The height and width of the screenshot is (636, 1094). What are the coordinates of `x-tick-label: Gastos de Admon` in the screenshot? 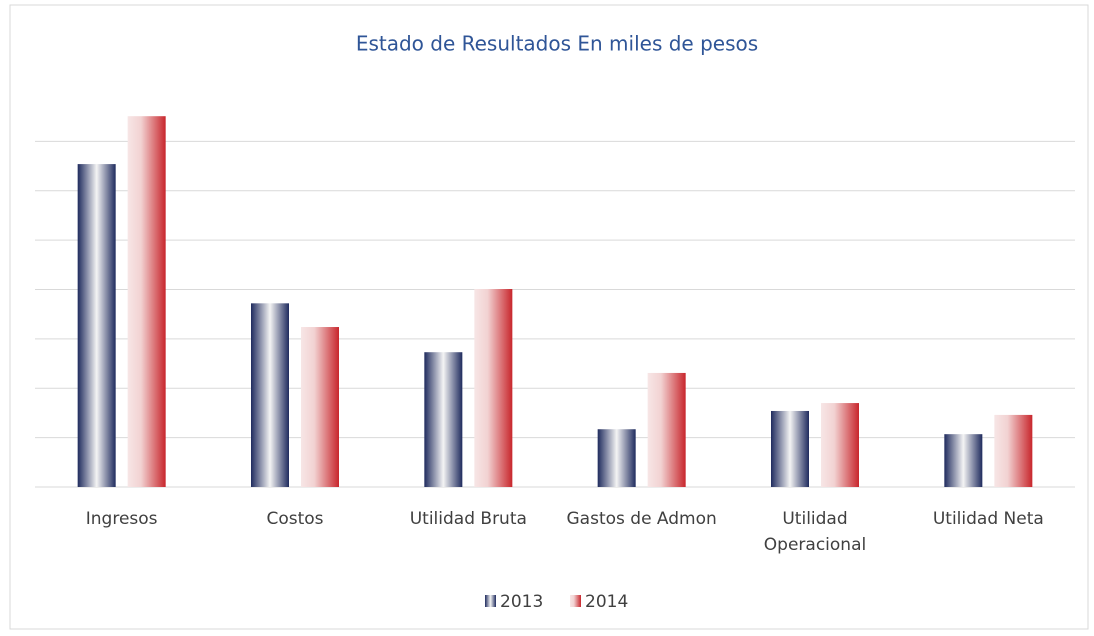 It's located at (641, 519).